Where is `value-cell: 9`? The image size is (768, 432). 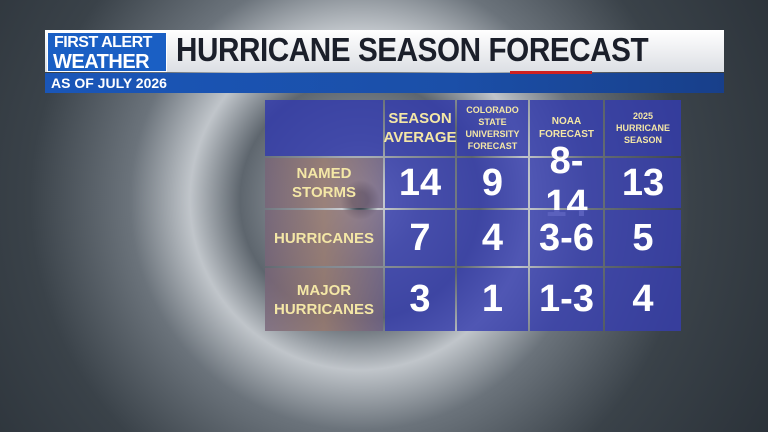
value-cell: 9 is located at coordinates (492, 183).